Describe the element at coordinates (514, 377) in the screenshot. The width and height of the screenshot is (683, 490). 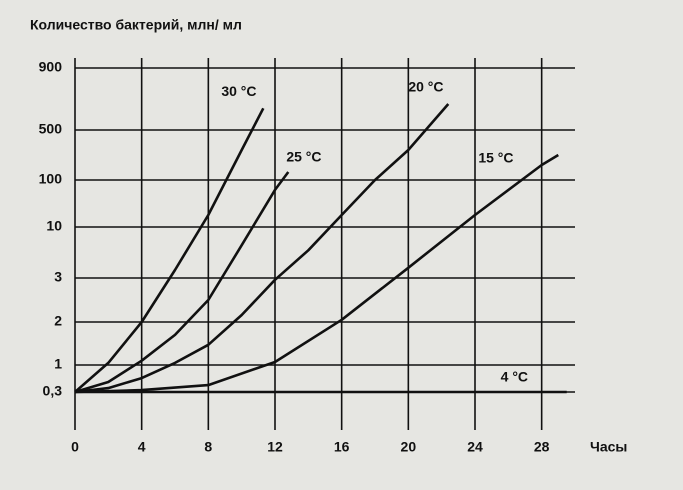
I see `series-label: 4 °C` at that location.